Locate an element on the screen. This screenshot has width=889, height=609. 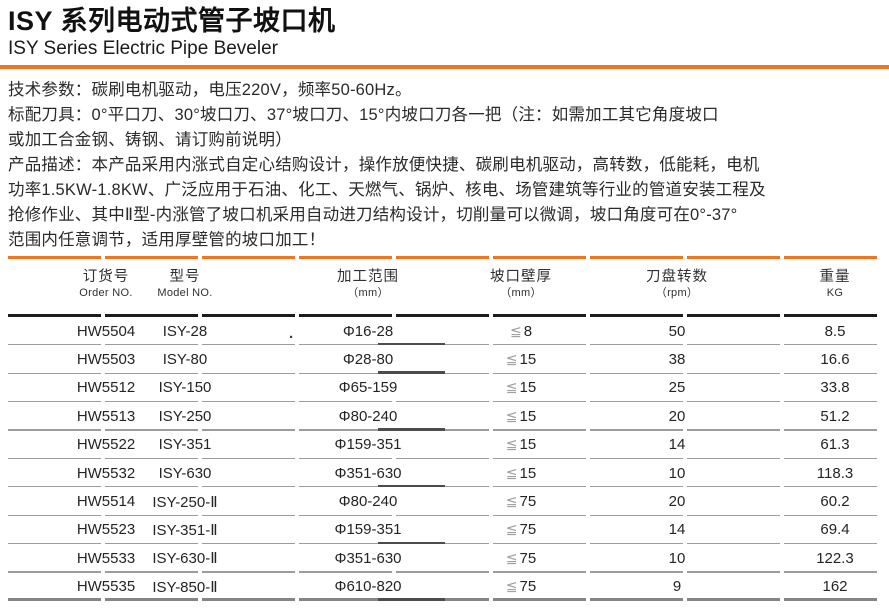
table-row: HW5504 ISY-28 . Φ16-28 ≦ 8 50 8.5 is located at coordinates (444, 331).